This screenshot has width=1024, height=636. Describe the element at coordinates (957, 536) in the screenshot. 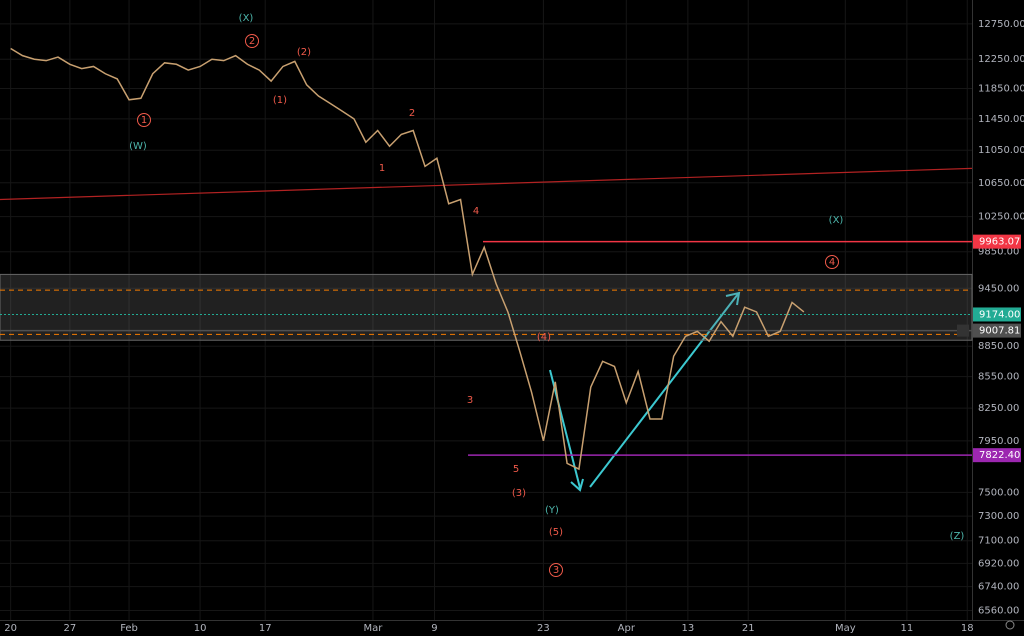

I see `wave-label: (Z)` at that location.